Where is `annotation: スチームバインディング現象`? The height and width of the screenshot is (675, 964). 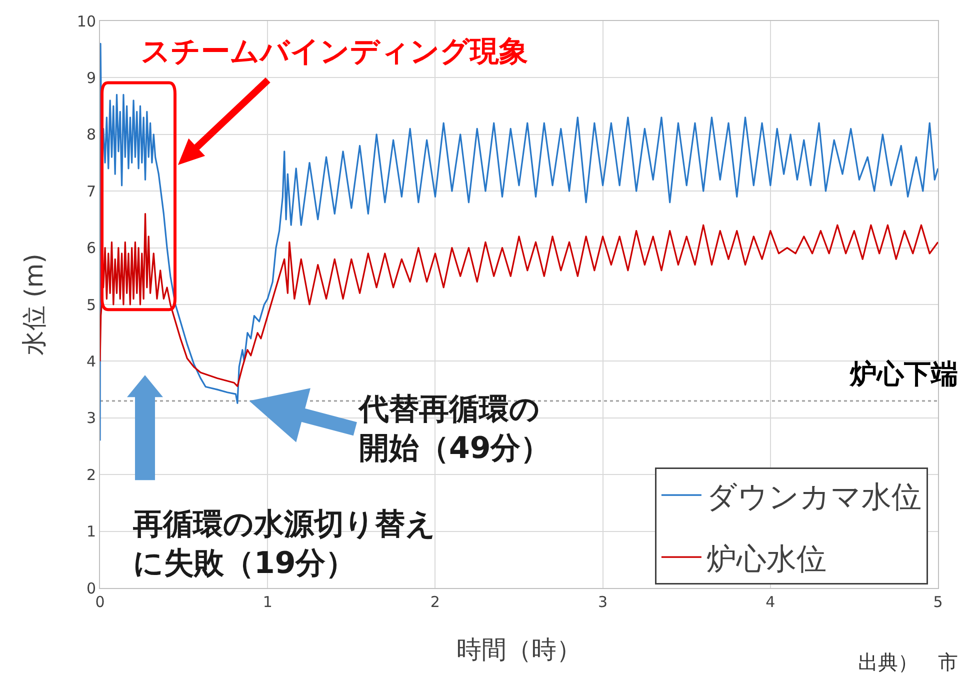
annotation: スチームバインディング現象 is located at coordinates (334, 51).